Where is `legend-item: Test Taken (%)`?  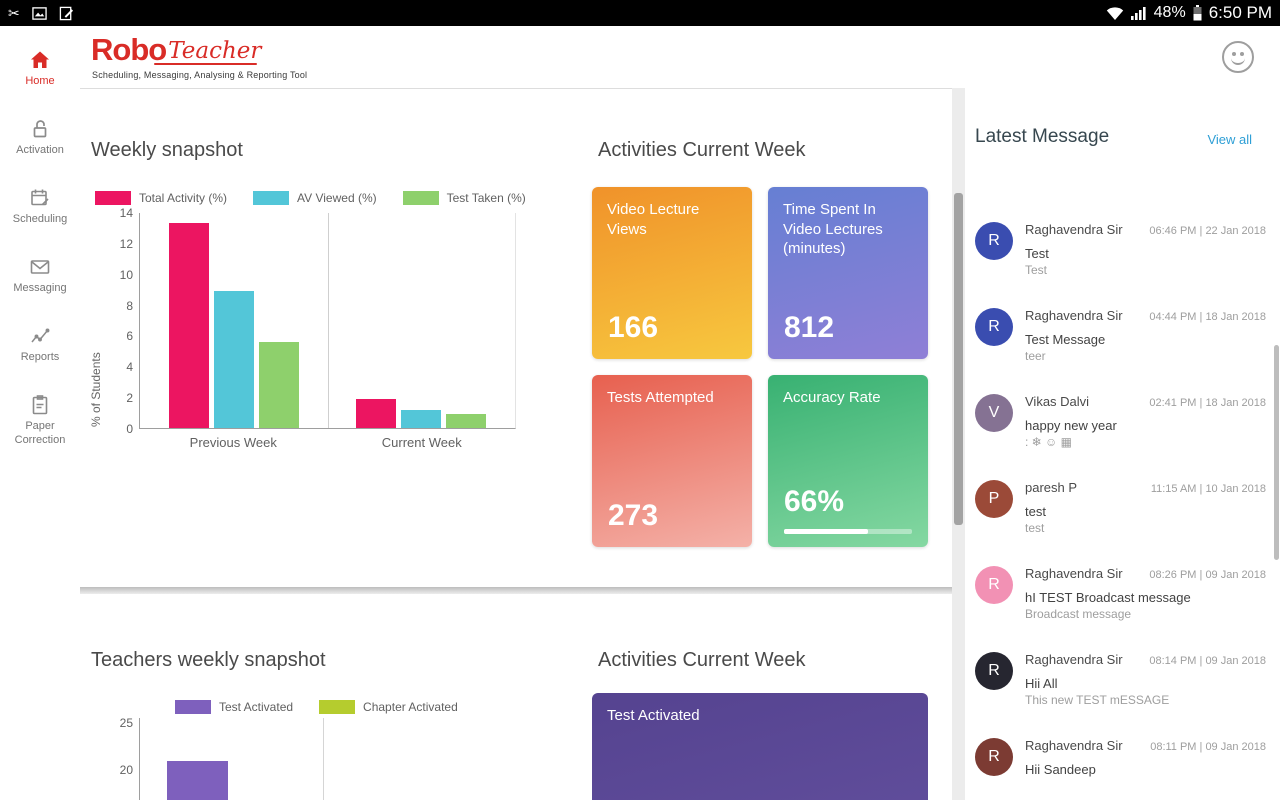
legend-item: Test Taken (%) is located at coordinates (464, 198).